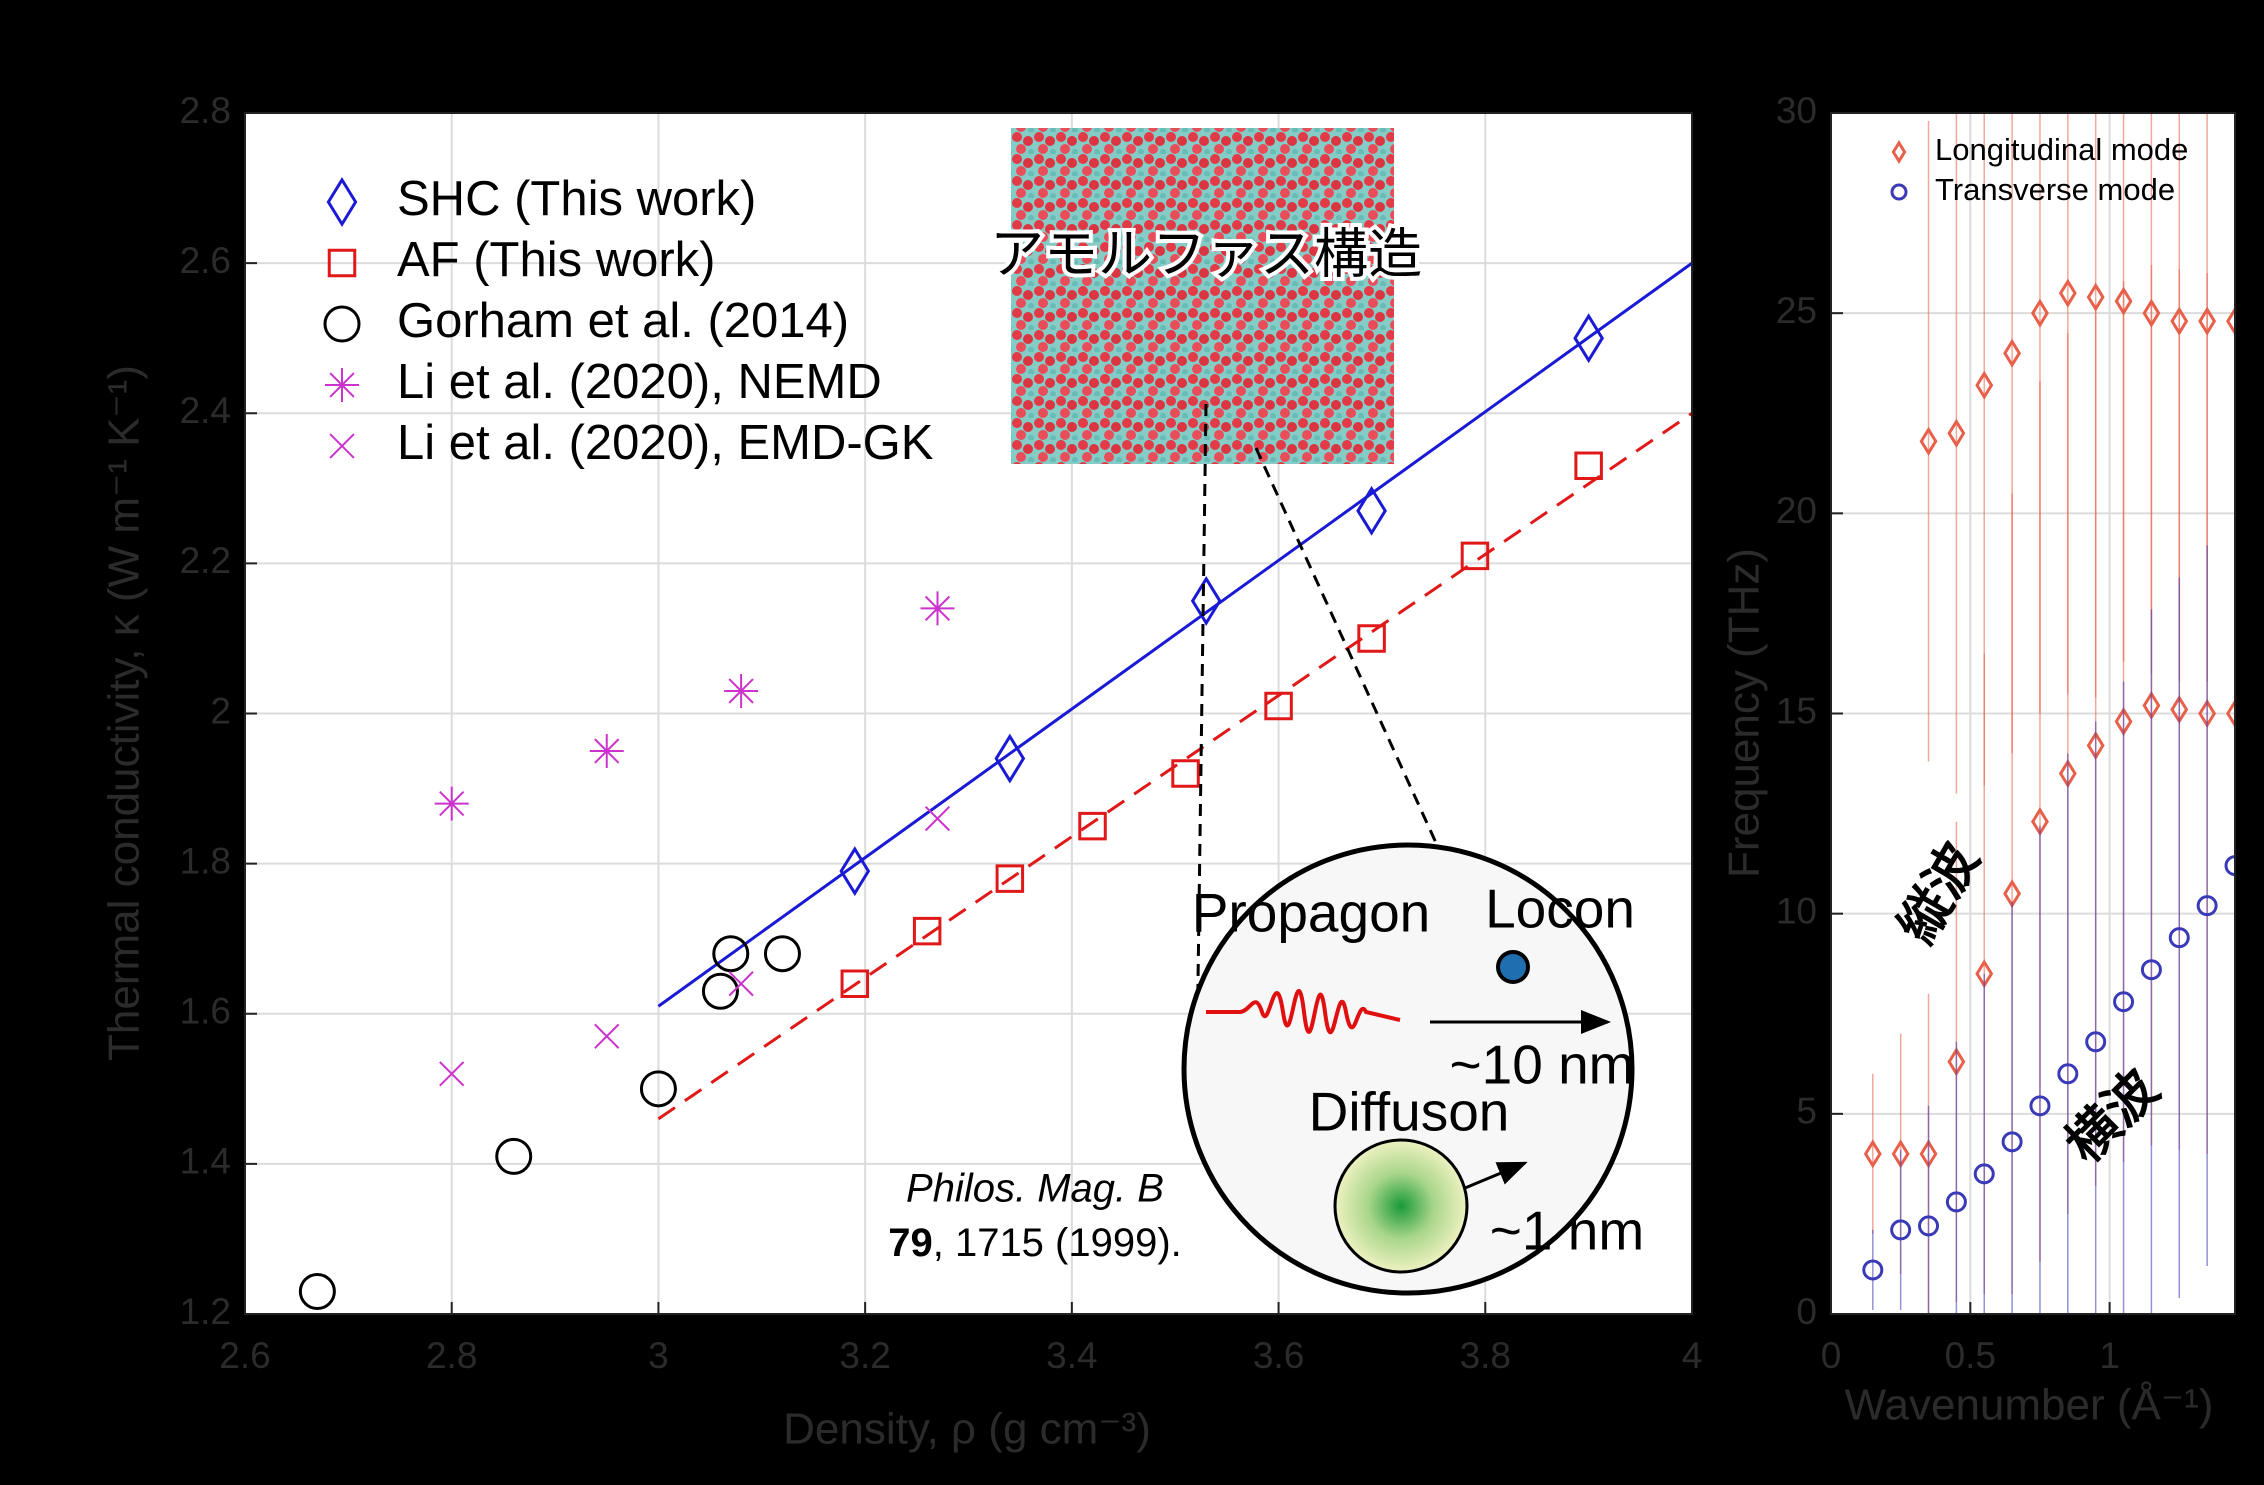 The height and width of the screenshot is (1485, 2264). I want to click on x-tick-label: 0.5, so click(1970, 1355).